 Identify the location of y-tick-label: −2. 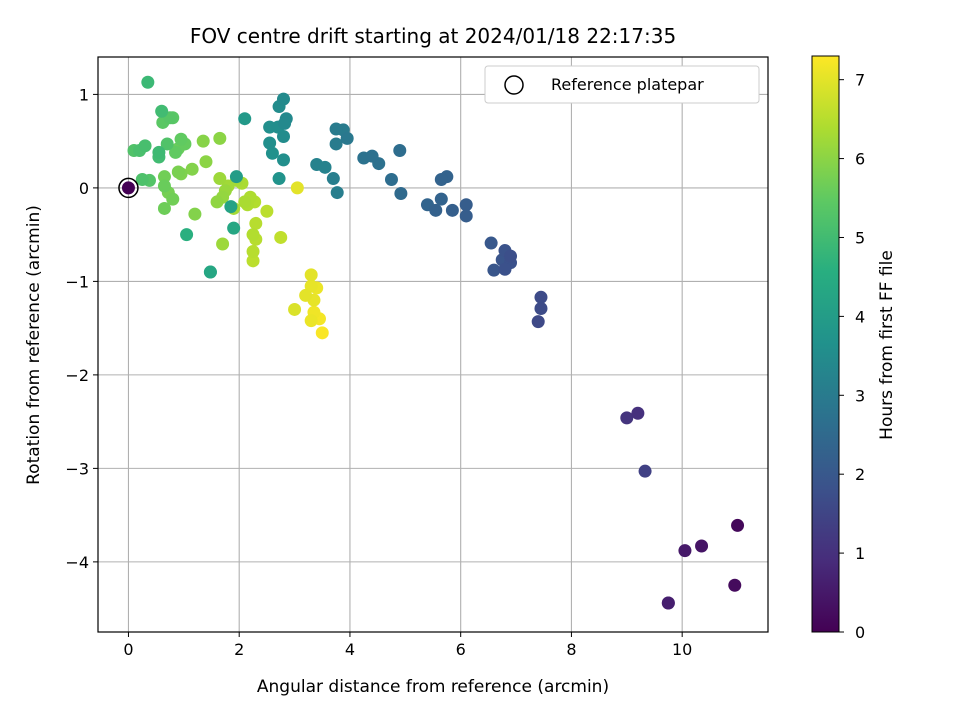
(77, 375).